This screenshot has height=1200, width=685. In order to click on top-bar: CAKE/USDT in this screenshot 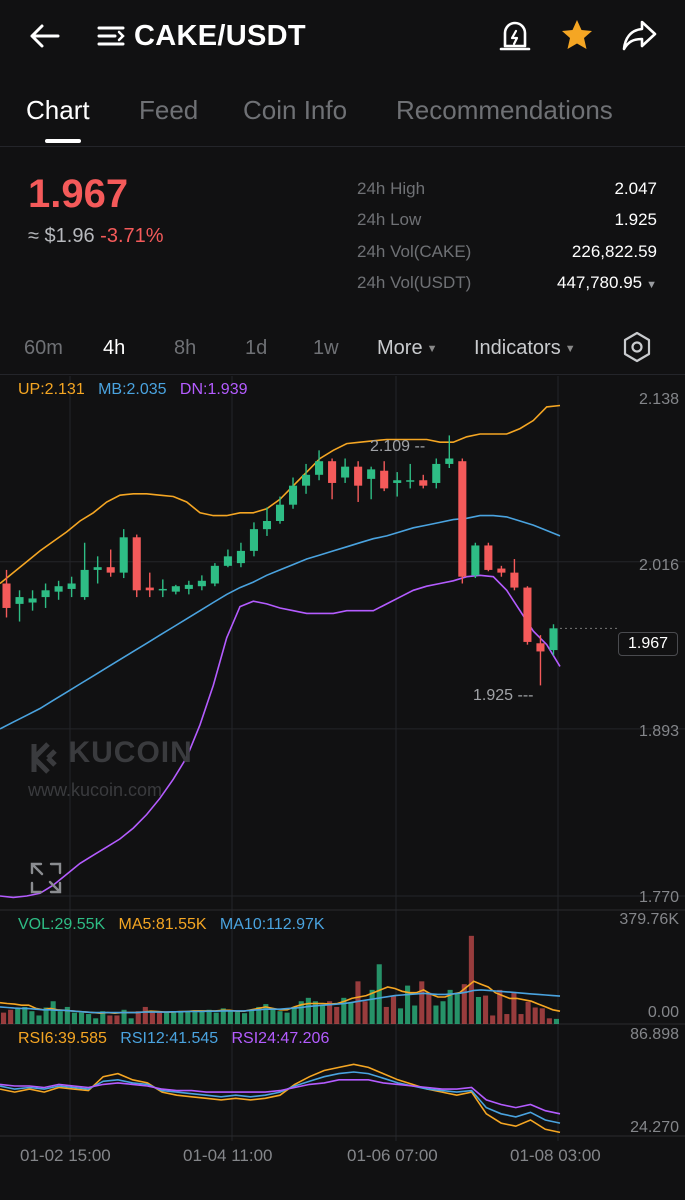, I will do `click(342, 36)`.